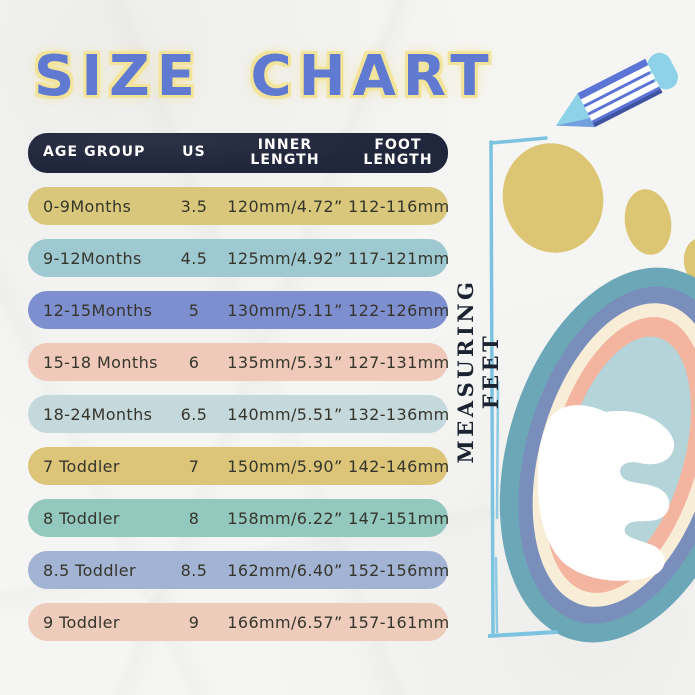 This screenshot has width=695, height=695. I want to click on cell-inner-length: 166mm/6.57”, so click(285, 622).